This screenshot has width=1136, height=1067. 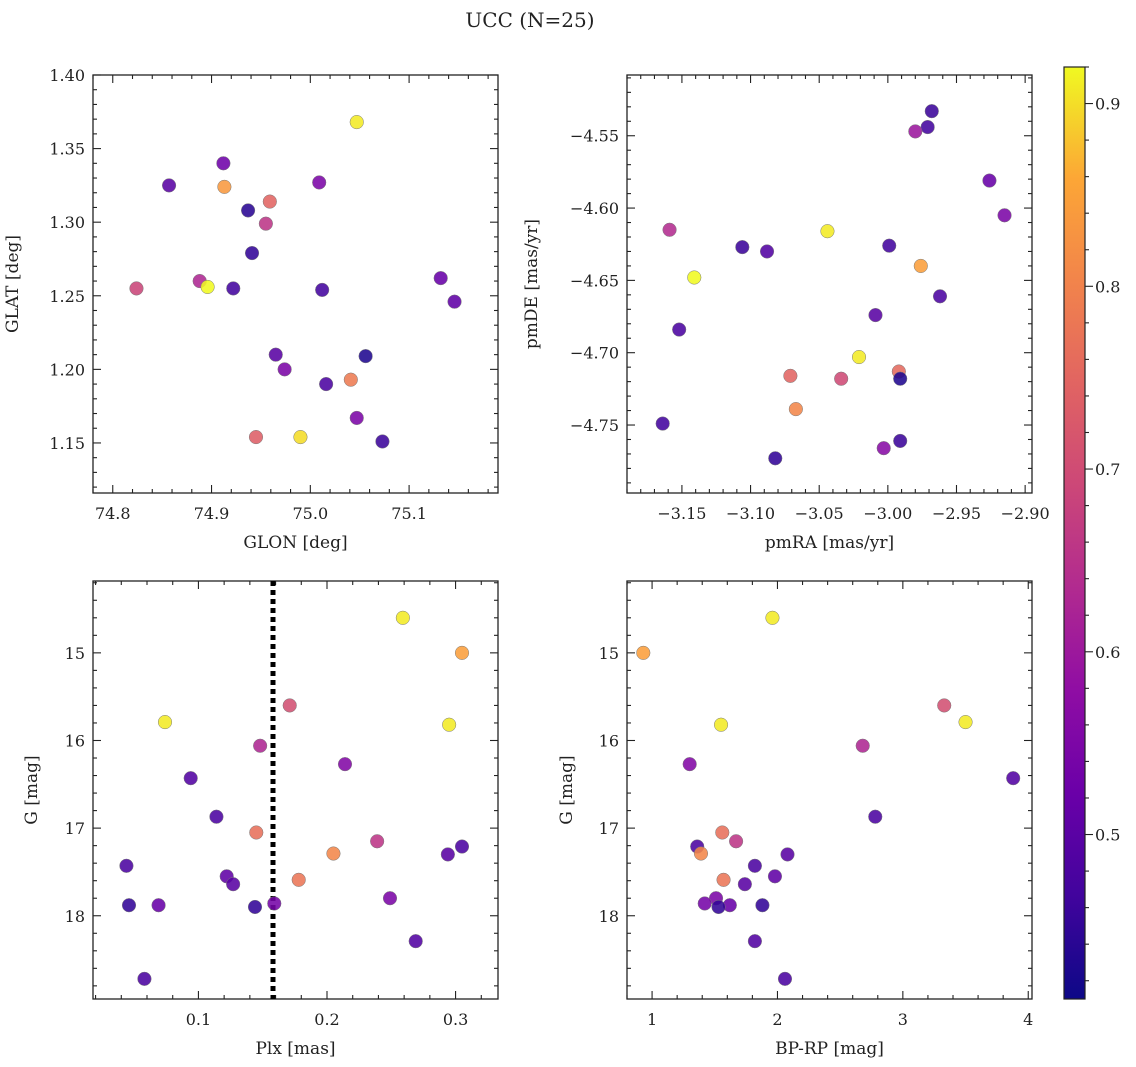 What do you see at coordinates (1107, 104) in the screenshot?
I see `colorbar-tick-label: 0.9` at bounding box center [1107, 104].